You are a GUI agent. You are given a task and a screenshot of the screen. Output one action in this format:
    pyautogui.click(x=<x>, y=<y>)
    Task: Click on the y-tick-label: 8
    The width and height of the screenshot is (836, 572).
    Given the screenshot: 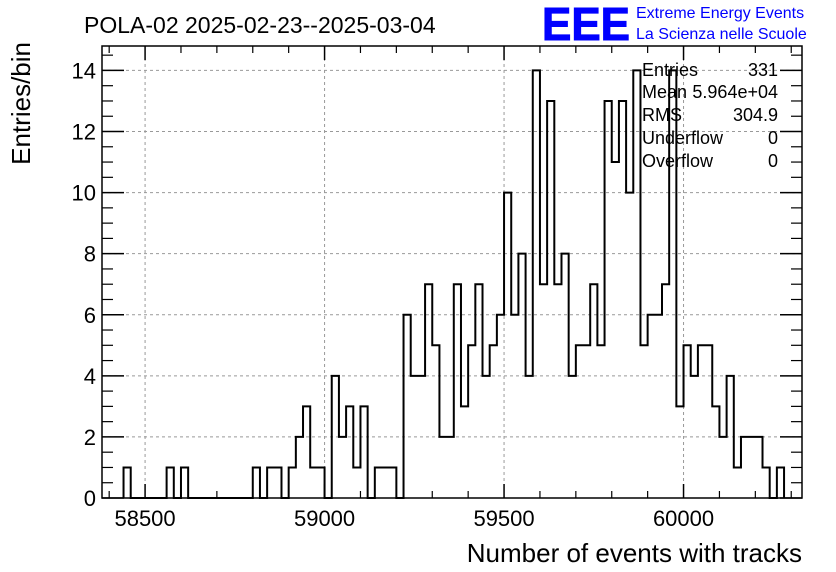 What is the action you would take?
    pyautogui.click(x=90, y=254)
    